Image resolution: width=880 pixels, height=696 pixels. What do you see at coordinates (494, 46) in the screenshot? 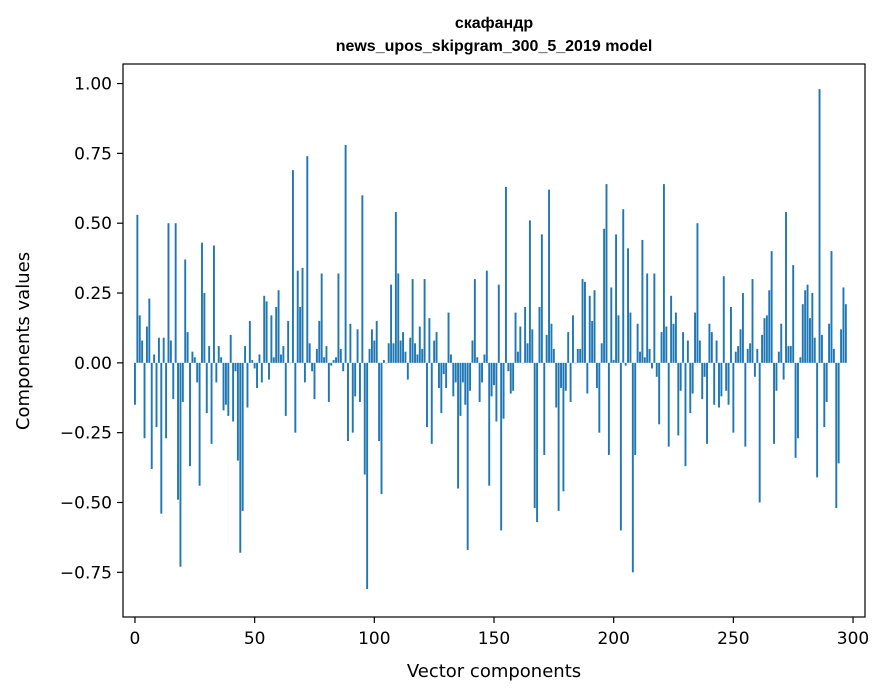
I see `chart-subtitle: news_upos_skipgram_300_5_2019 model` at bounding box center [494, 46].